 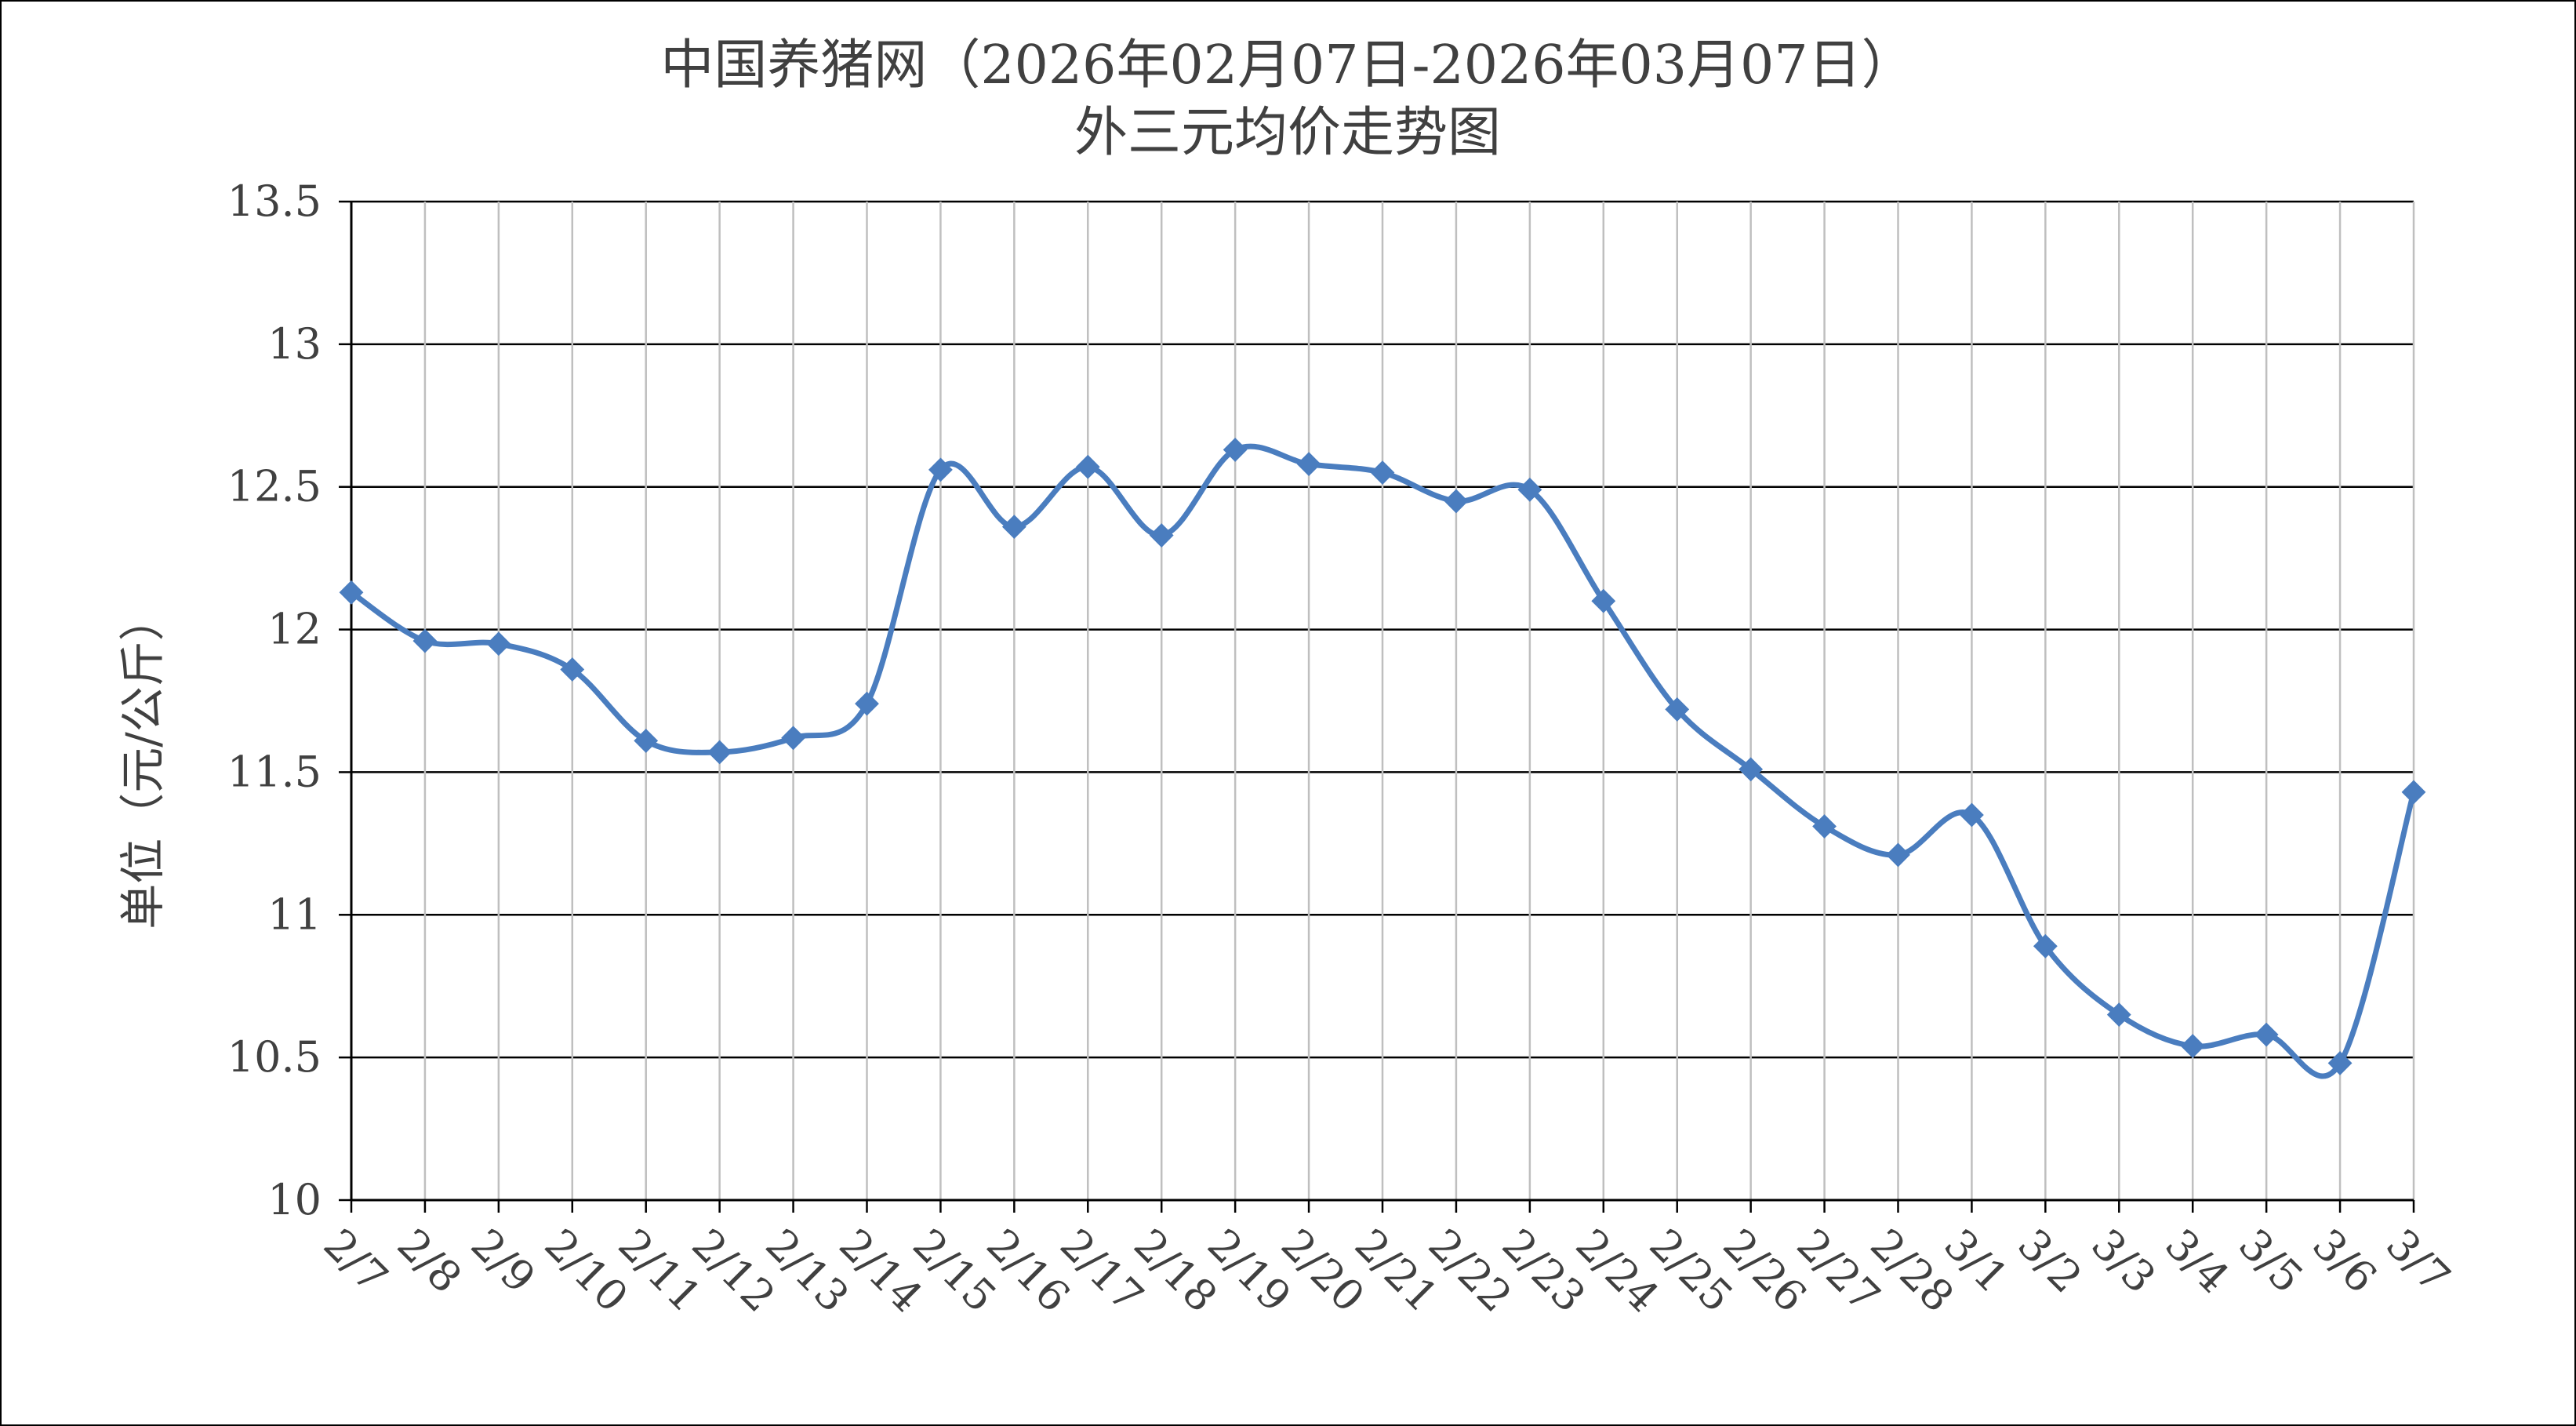 What do you see at coordinates (1287, 133) in the screenshot?
I see `chart-title-line-2: 外三元均价走势图` at bounding box center [1287, 133].